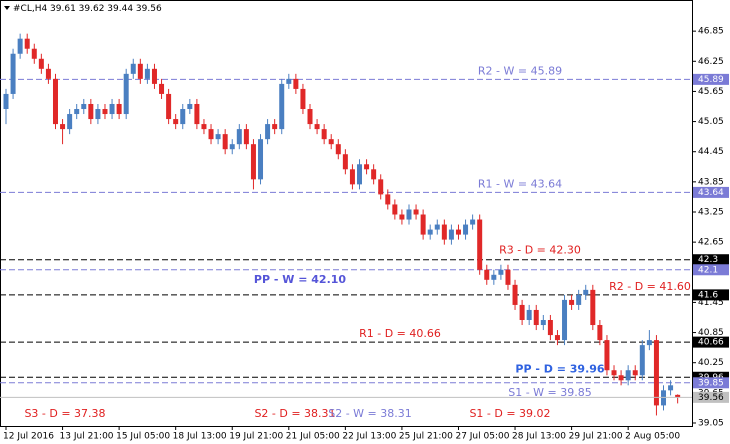 This screenshot has width=730, height=444. I want to click on level-label: R1 - W = 43.64, so click(520, 183).